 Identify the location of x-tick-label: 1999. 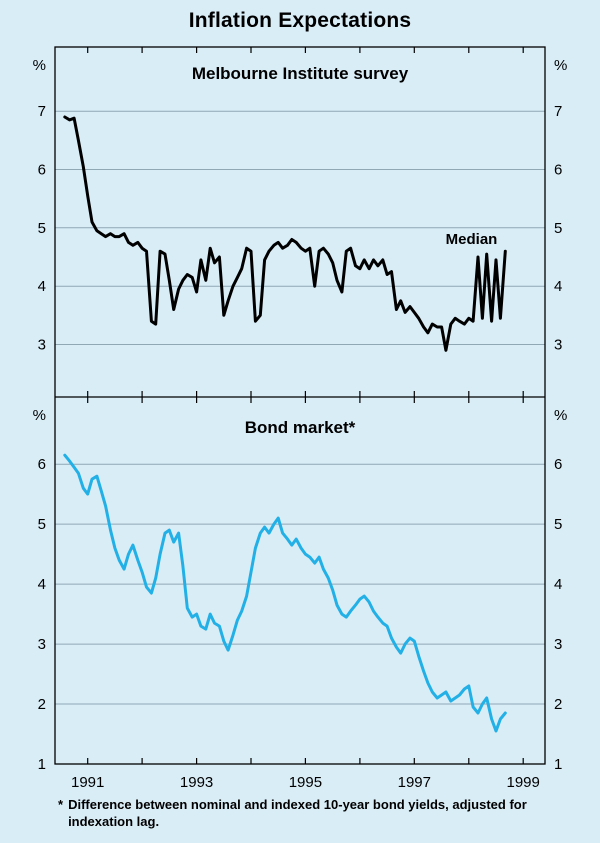
(523, 782).